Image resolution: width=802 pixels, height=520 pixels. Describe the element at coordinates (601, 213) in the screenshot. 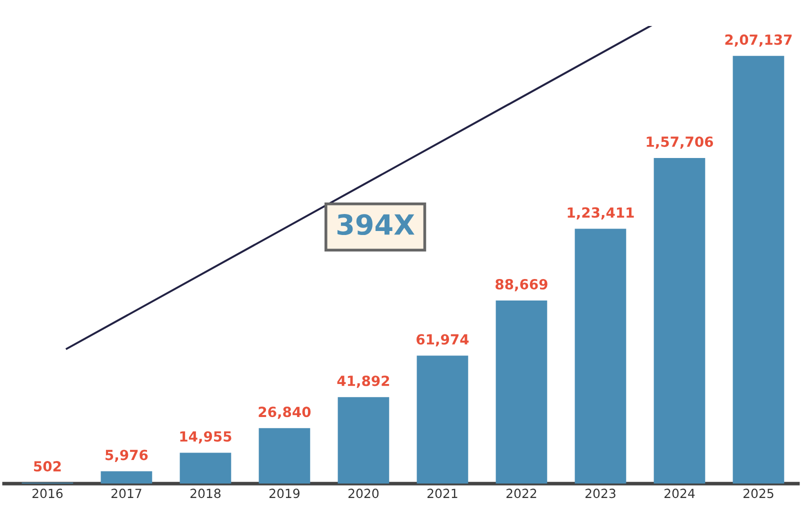

I see `data-label: 1,23,411` at that location.